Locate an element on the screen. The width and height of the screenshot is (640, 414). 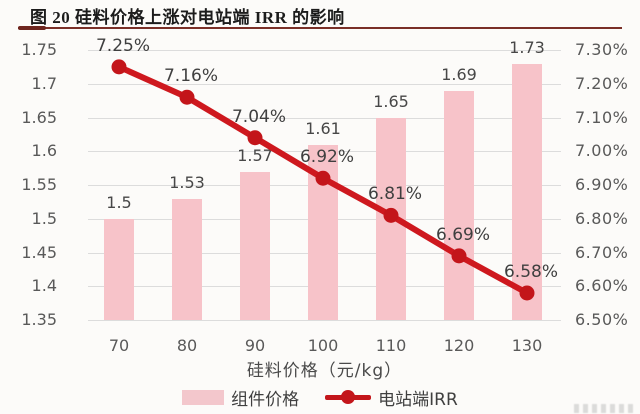
line-value-label: 7.16% is located at coordinates (190, 76).